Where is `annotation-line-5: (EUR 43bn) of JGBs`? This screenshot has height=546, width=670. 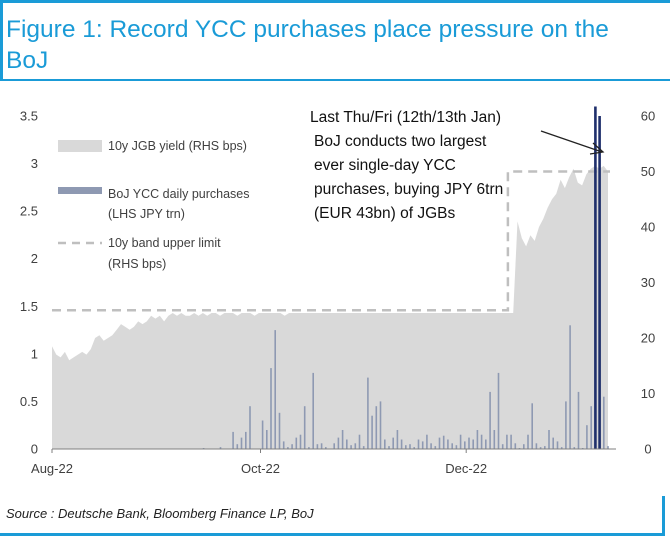
annotation-line-5: (EUR 43bn) of JGBs is located at coordinates (385, 213).